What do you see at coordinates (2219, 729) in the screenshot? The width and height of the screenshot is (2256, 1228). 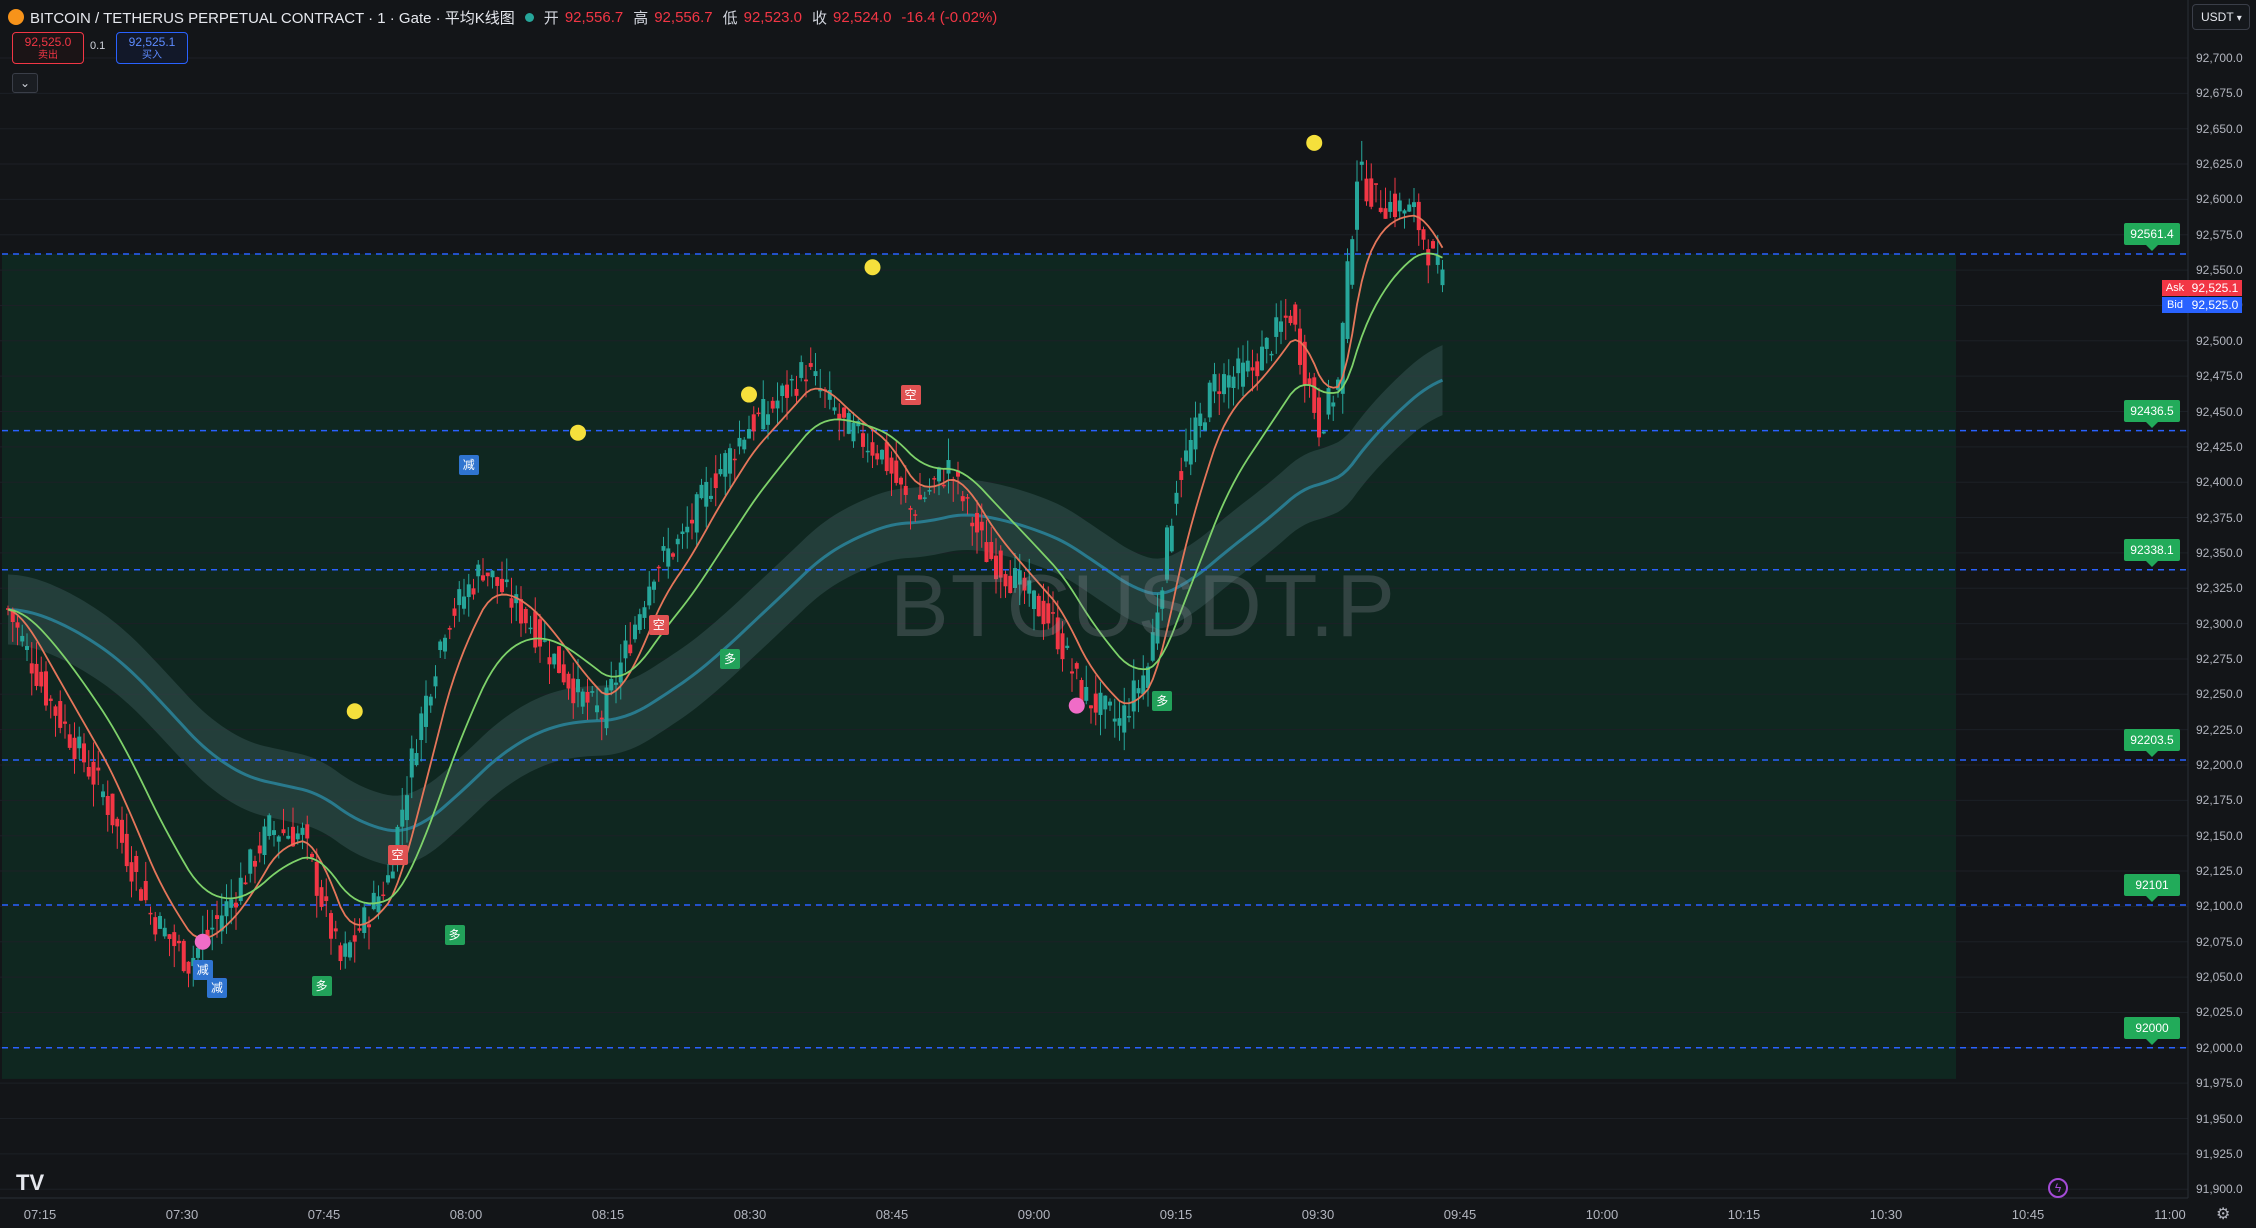 I see `price-tick-label: 92,225.0` at bounding box center [2219, 729].